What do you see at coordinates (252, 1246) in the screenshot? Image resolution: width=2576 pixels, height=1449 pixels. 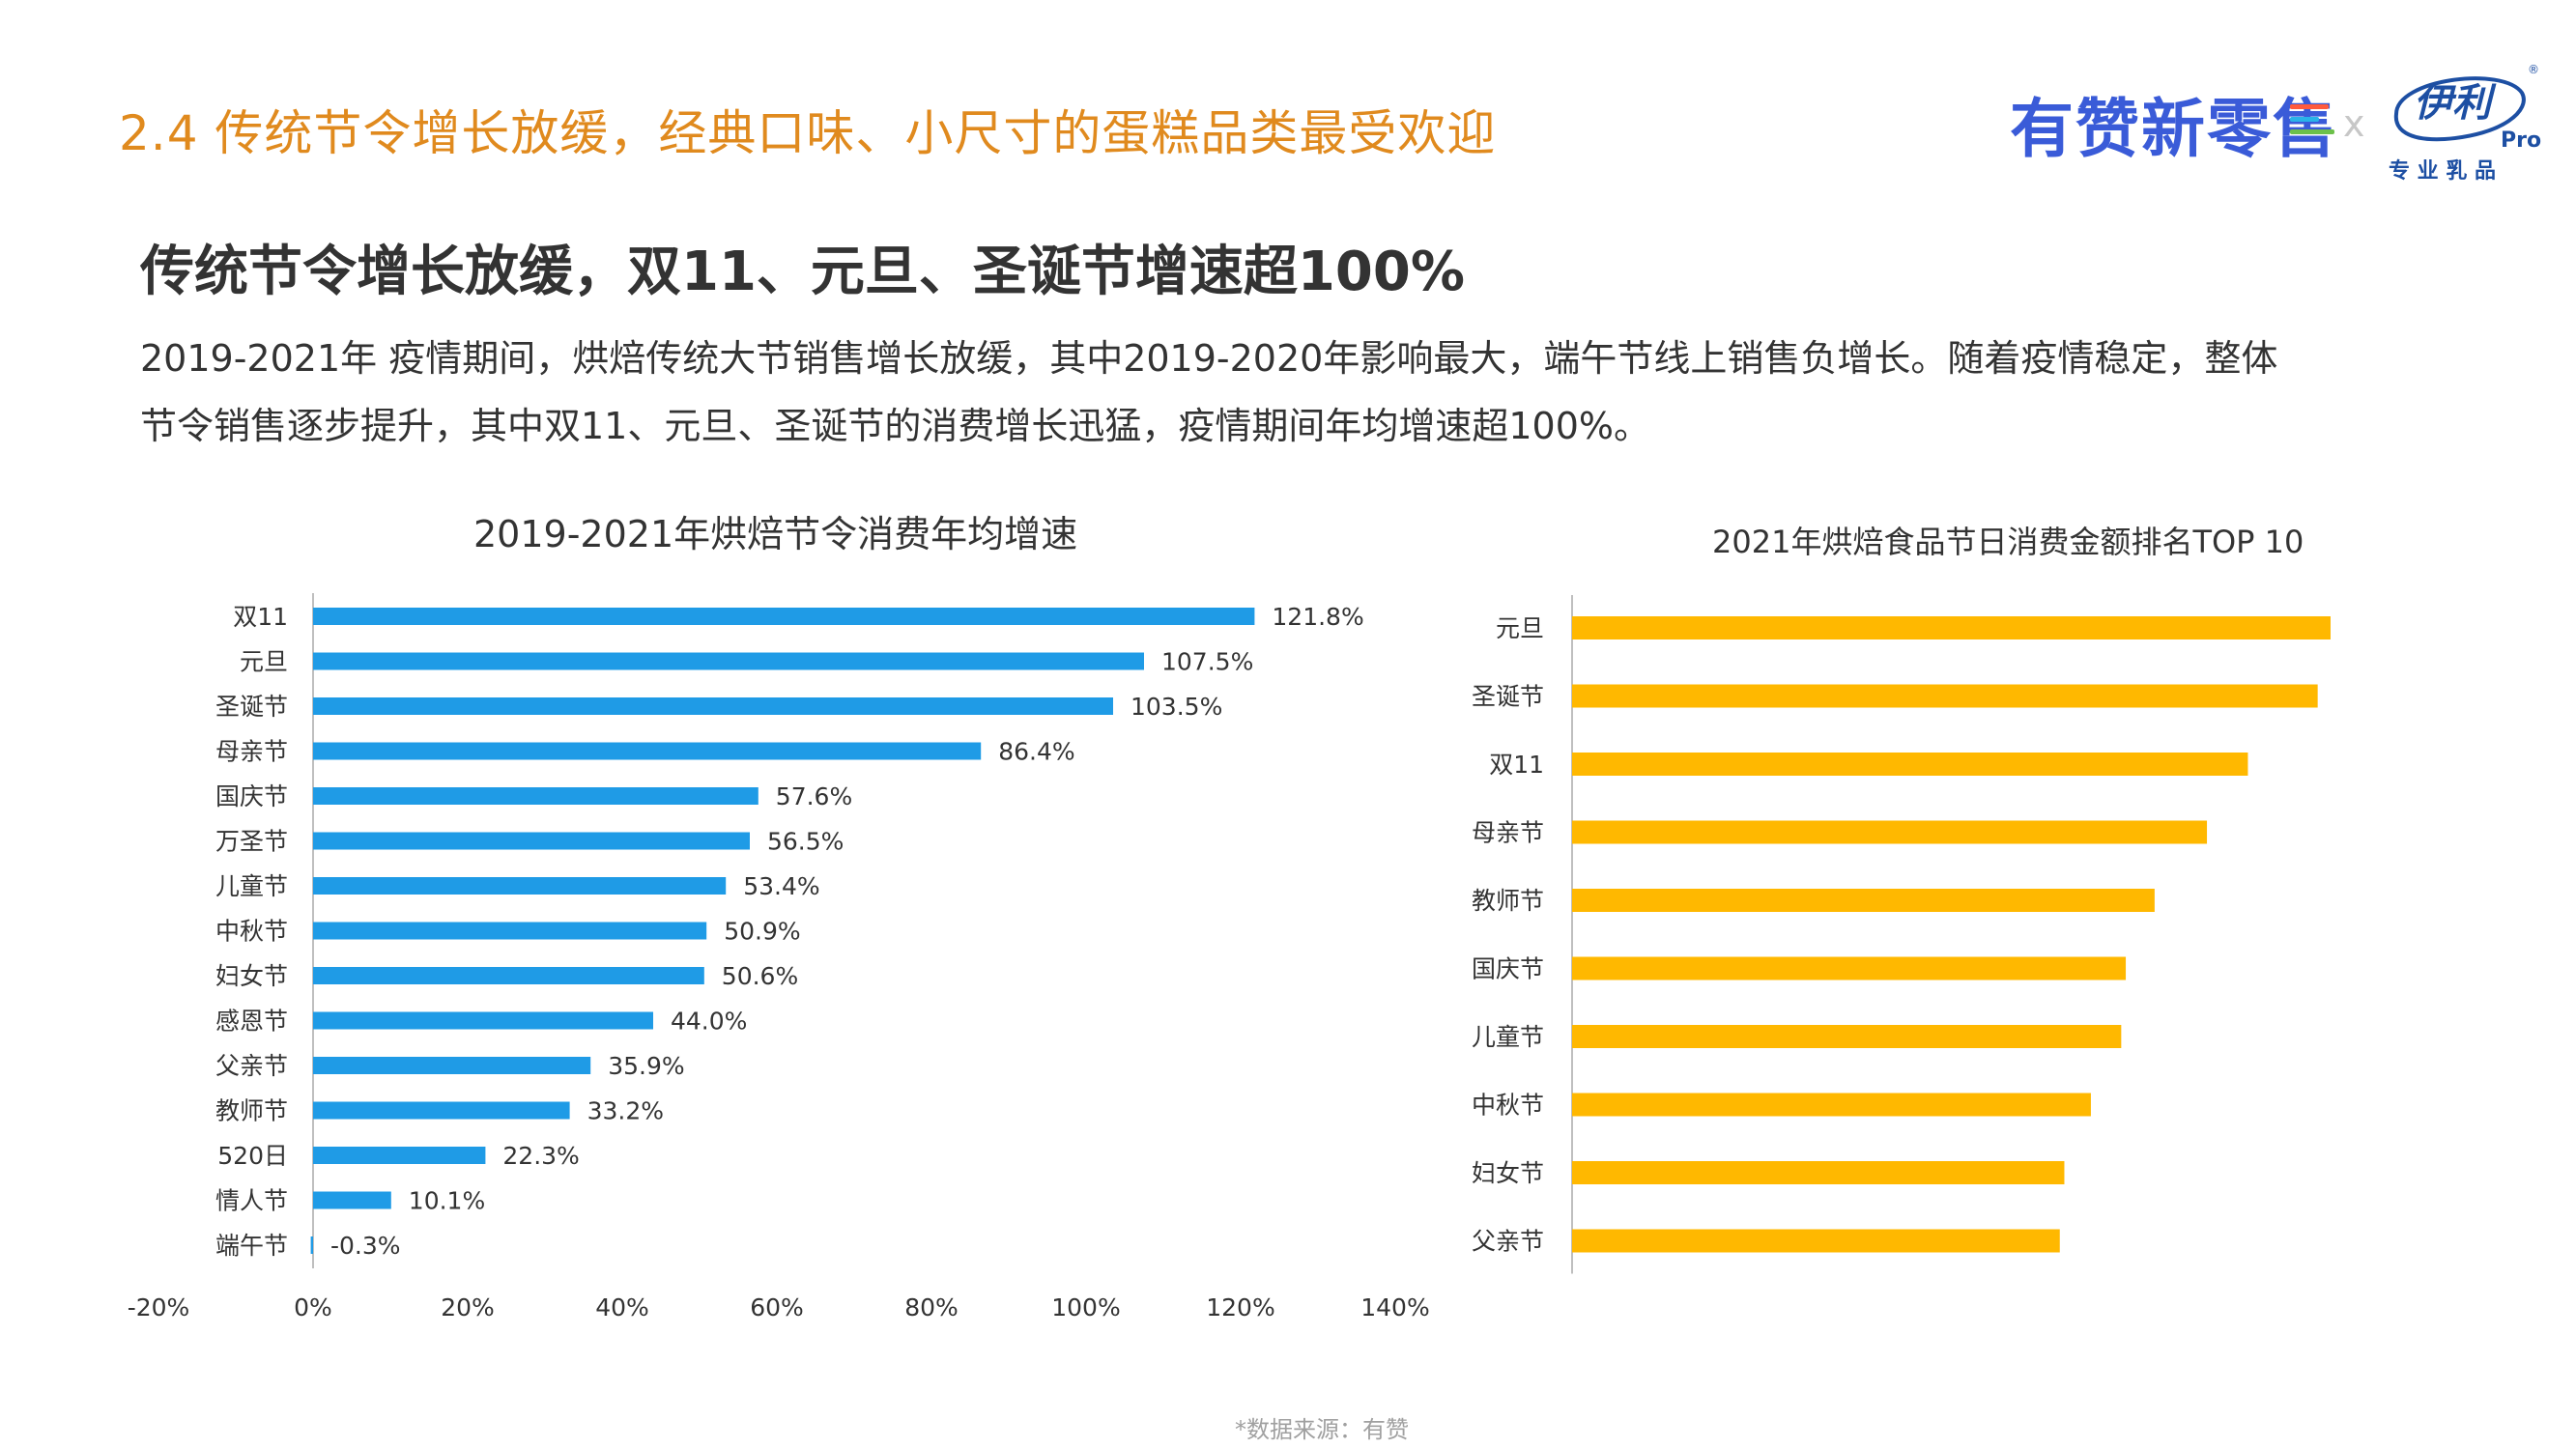 I see `category-label: 端午节` at bounding box center [252, 1246].